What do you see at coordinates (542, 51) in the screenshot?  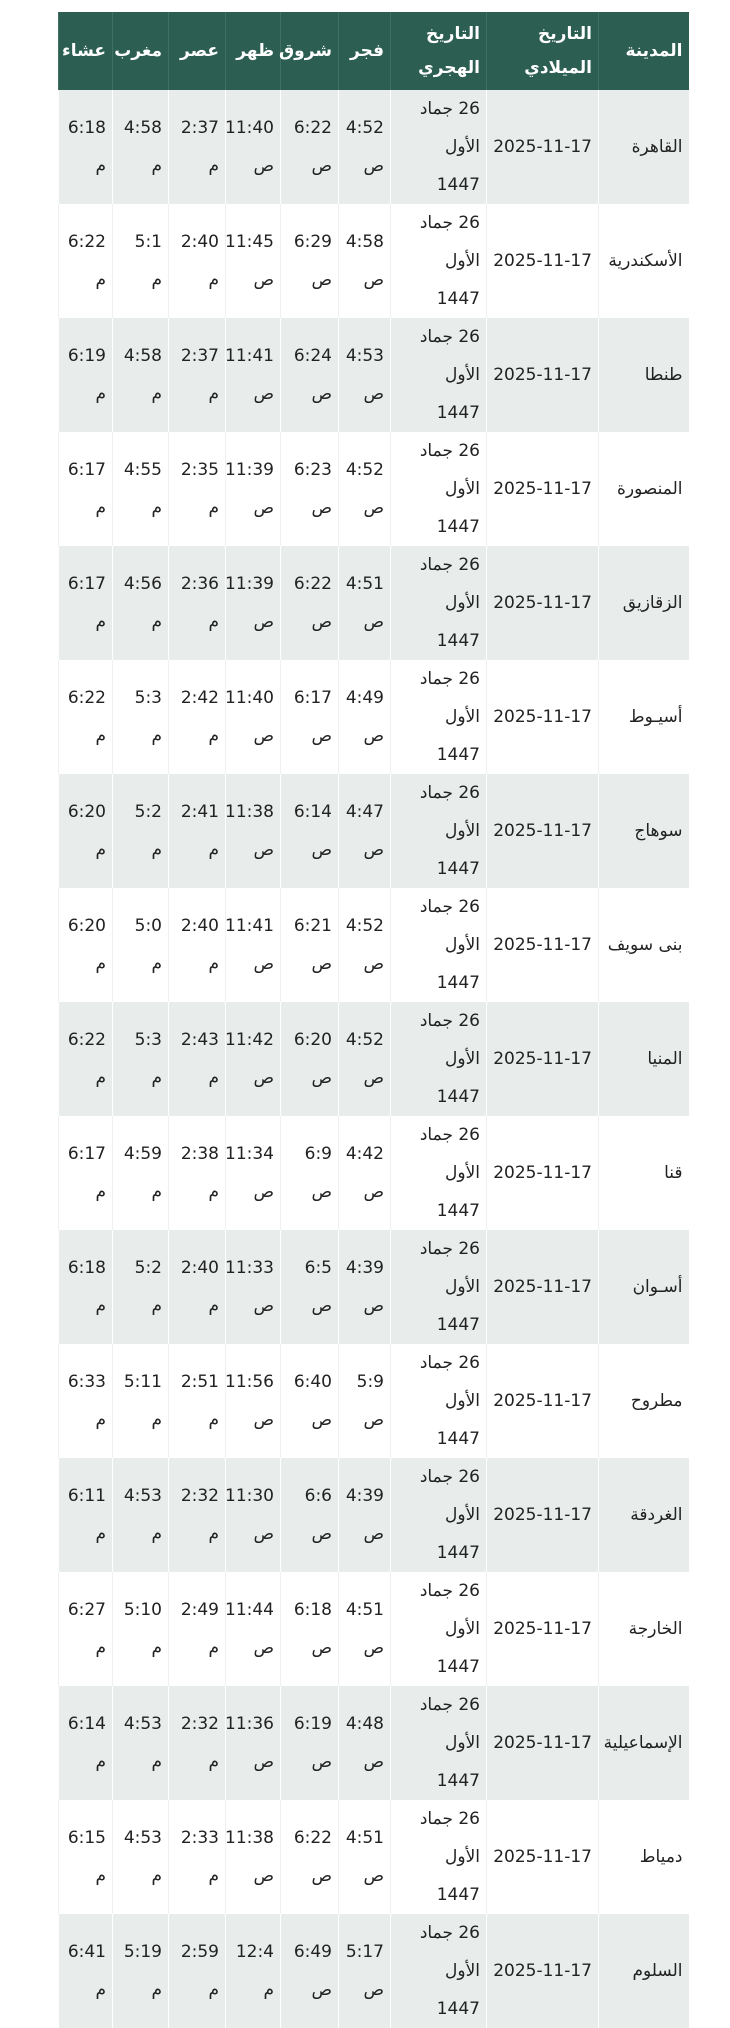 I see `header-gregorian: التاريخ الميلادي` at bounding box center [542, 51].